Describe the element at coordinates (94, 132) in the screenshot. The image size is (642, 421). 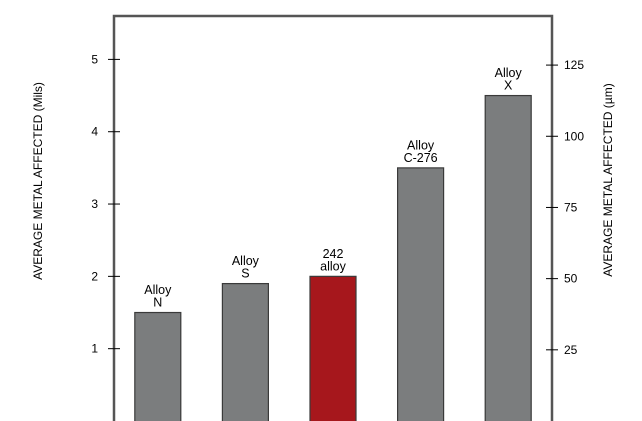
I see `y-tick-label-left: 4` at that location.